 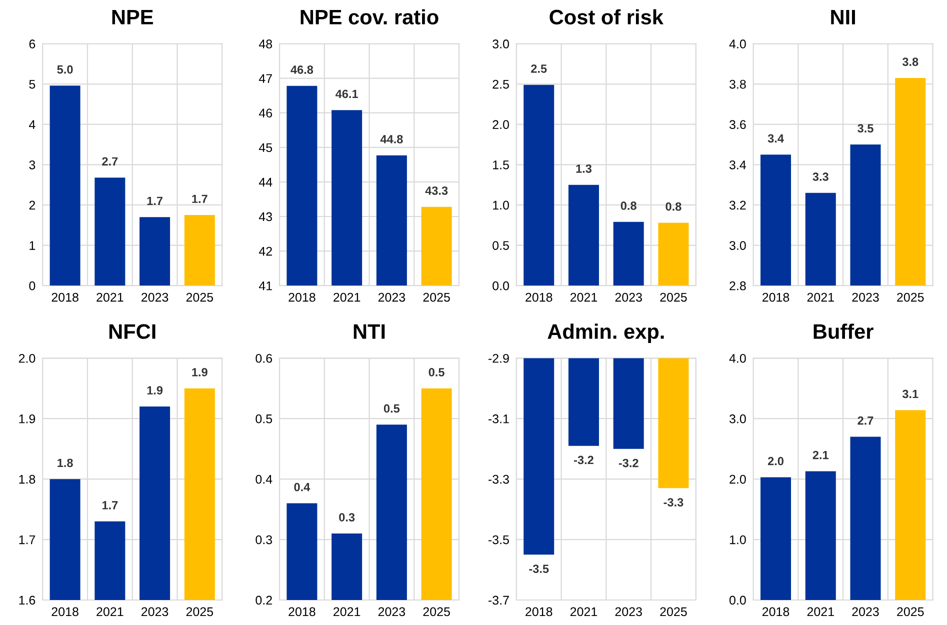 I want to click on data-label: 1.8, so click(x=65, y=463).